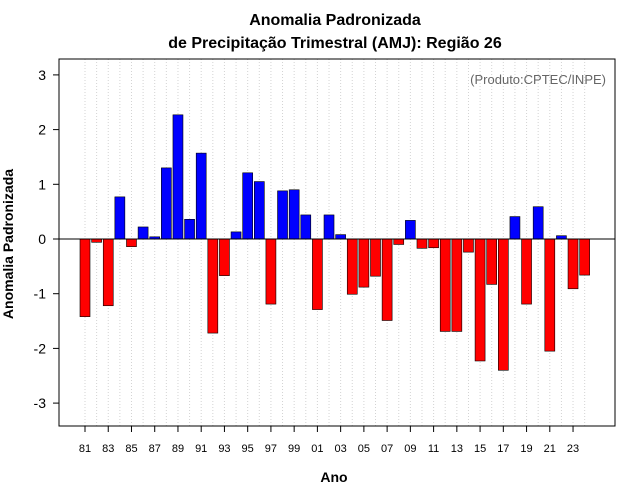 This screenshot has width=640, height=500. Describe the element at coordinates (538, 79) in the screenshot. I see `watermark-text: (Produto:CPTEC/INPE)` at that location.